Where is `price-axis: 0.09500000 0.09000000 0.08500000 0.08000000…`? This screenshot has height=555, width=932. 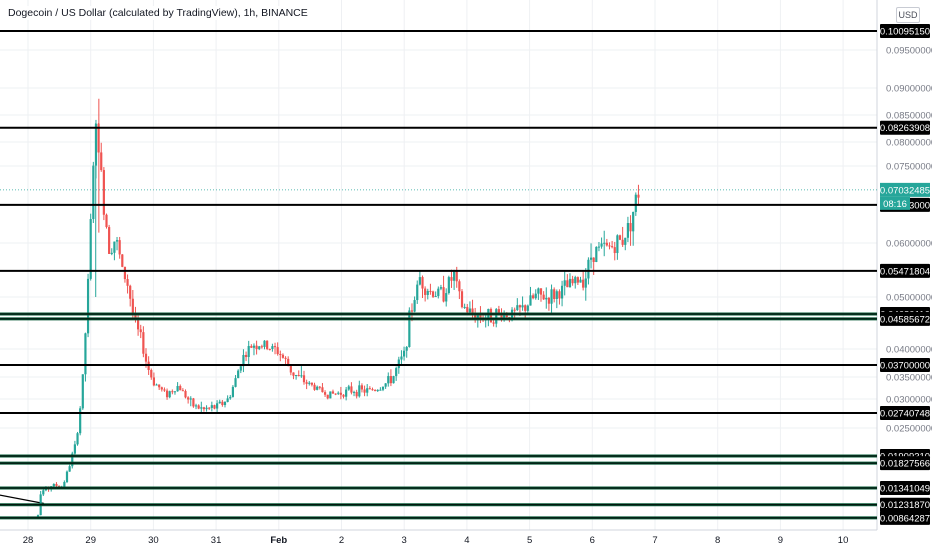 price-axis: 0.09500000 0.09000000 0.08500000 0.08000000… is located at coordinates (909, 240).